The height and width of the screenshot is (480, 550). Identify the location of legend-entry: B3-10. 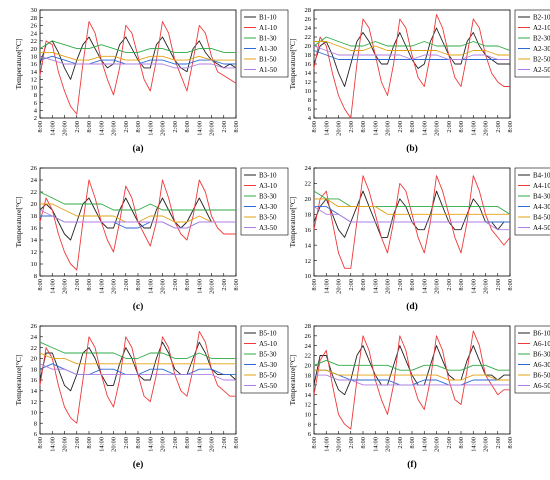
(268, 175).